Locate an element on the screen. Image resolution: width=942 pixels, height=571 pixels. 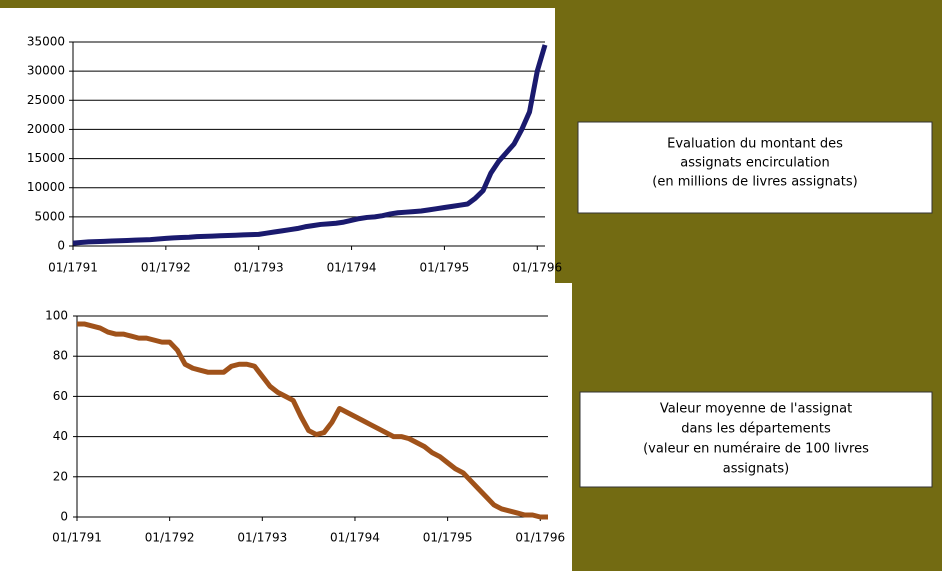
annotation-line: (en millions de livres assignats) is located at coordinates (754, 182).